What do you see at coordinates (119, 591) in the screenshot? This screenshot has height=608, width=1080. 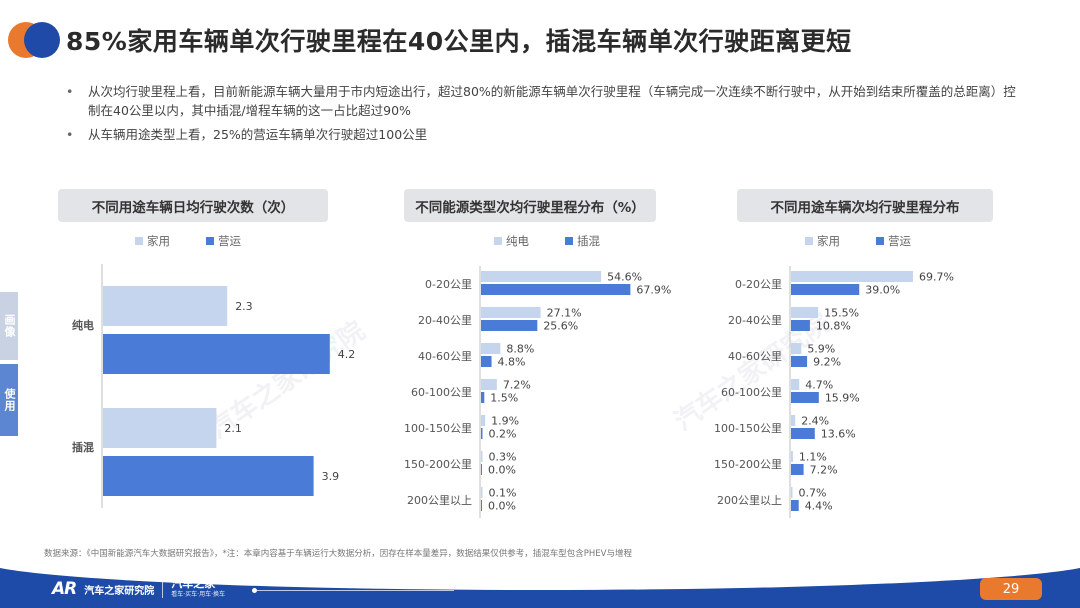 I see `footer-institute-name: 汽车之家研究院` at bounding box center [119, 591].